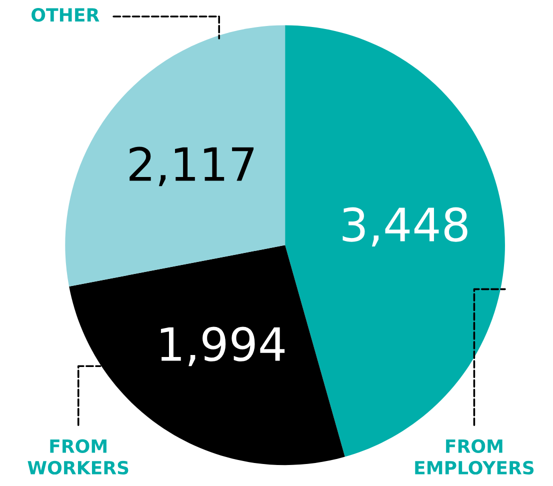 This screenshot has height=486, width=553. Describe the element at coordinates (222, 346) in the screenshot. I see `data-label: 1,994` at that location.